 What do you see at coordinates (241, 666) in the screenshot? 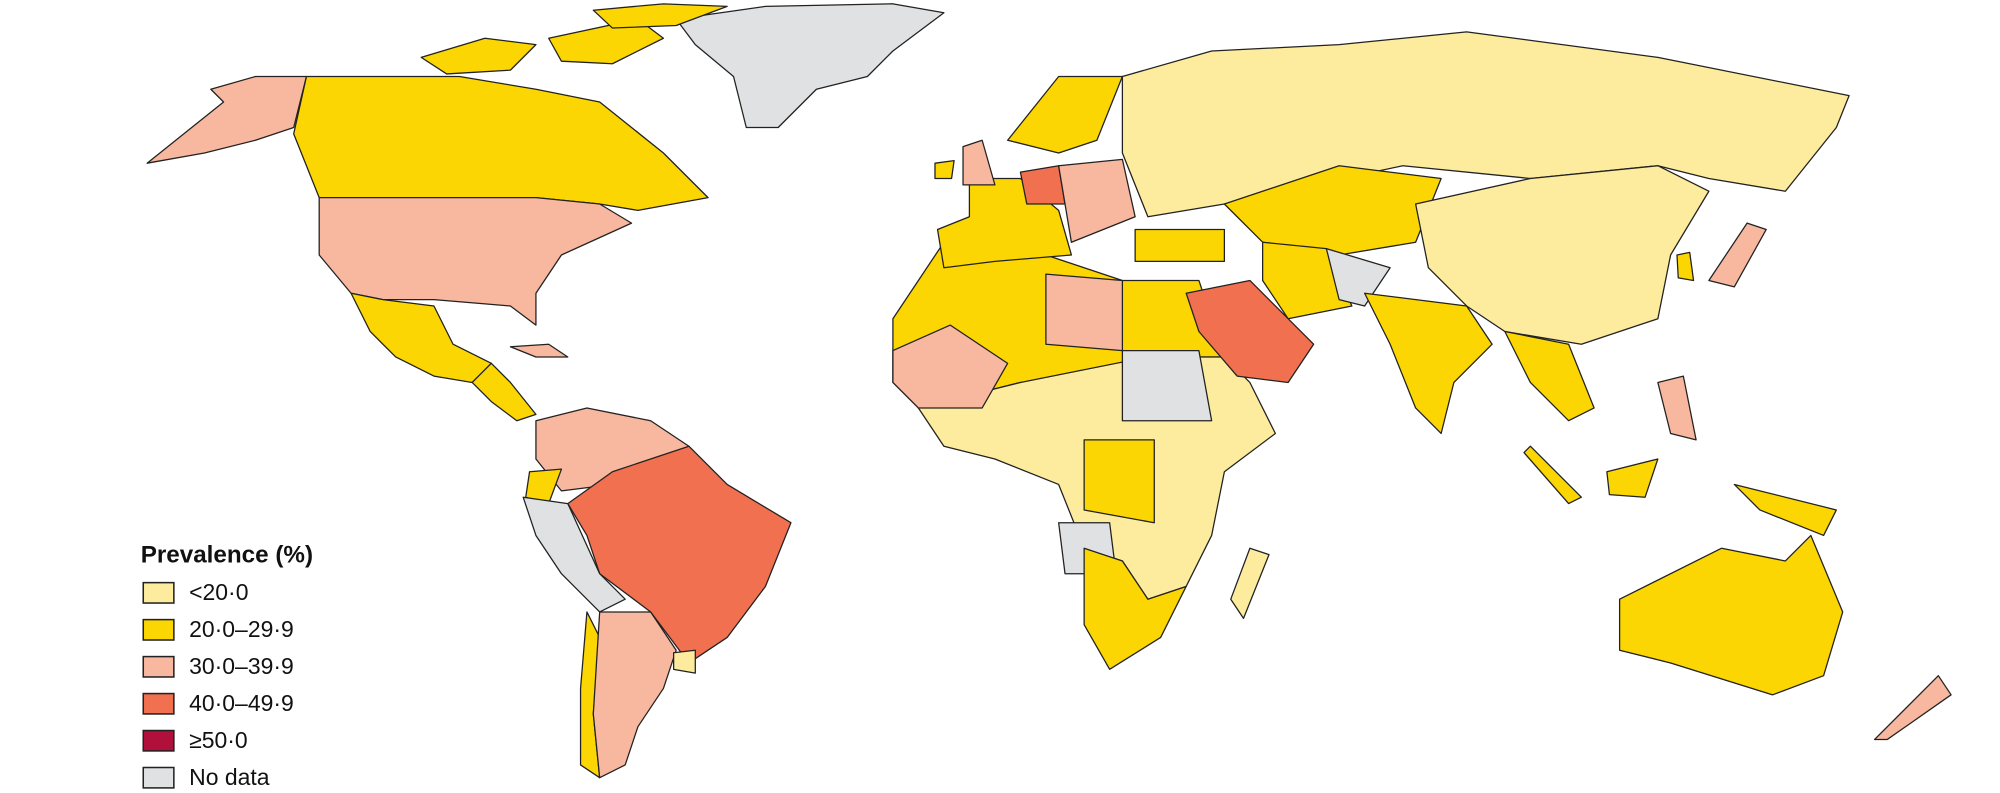
I see `legend-label: 30·0–39·9` at bounding box center [241, 666].